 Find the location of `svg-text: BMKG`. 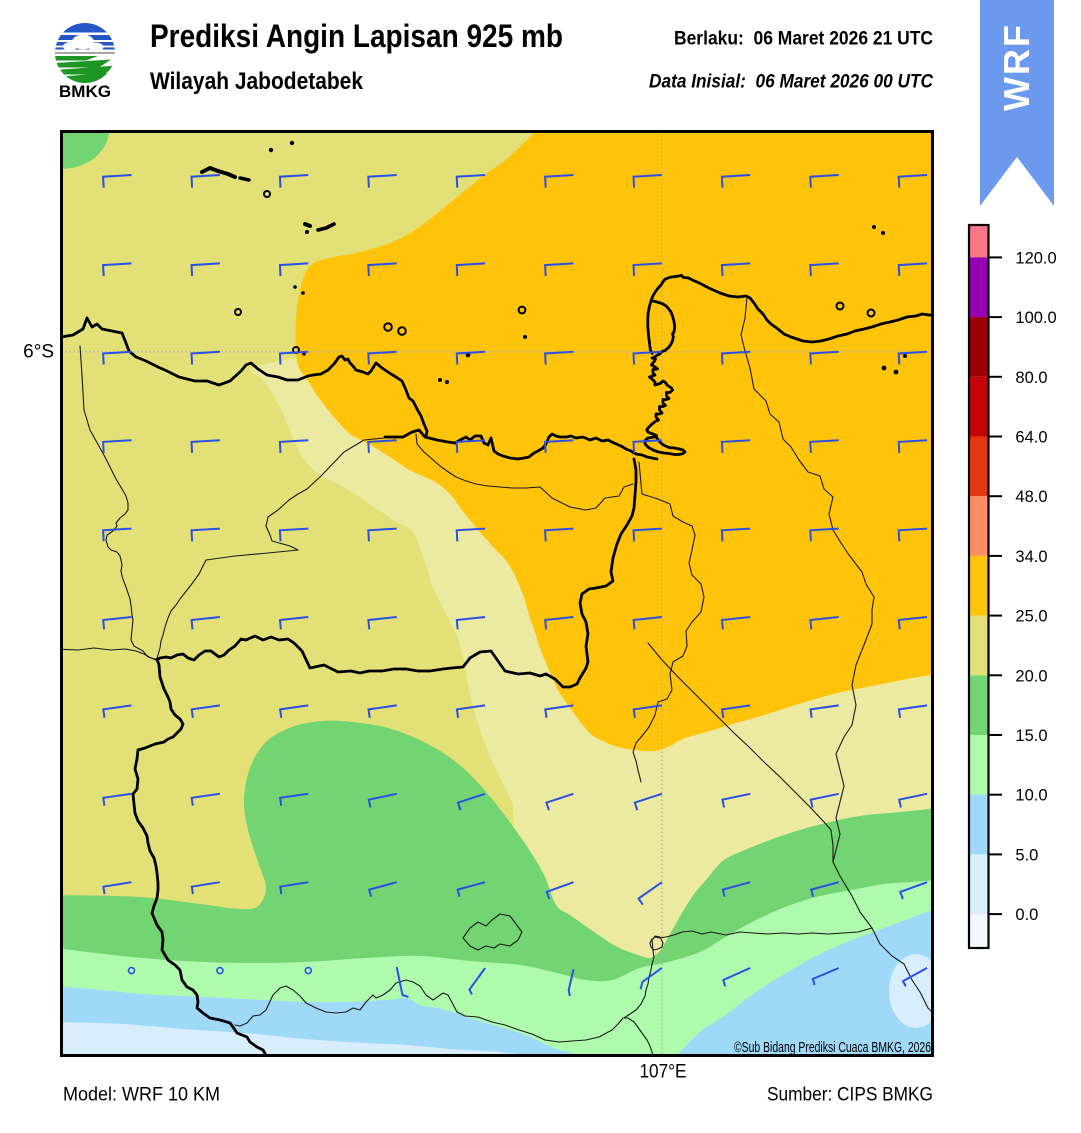

svg-text: BMKG is located at coordinates (85, 91).